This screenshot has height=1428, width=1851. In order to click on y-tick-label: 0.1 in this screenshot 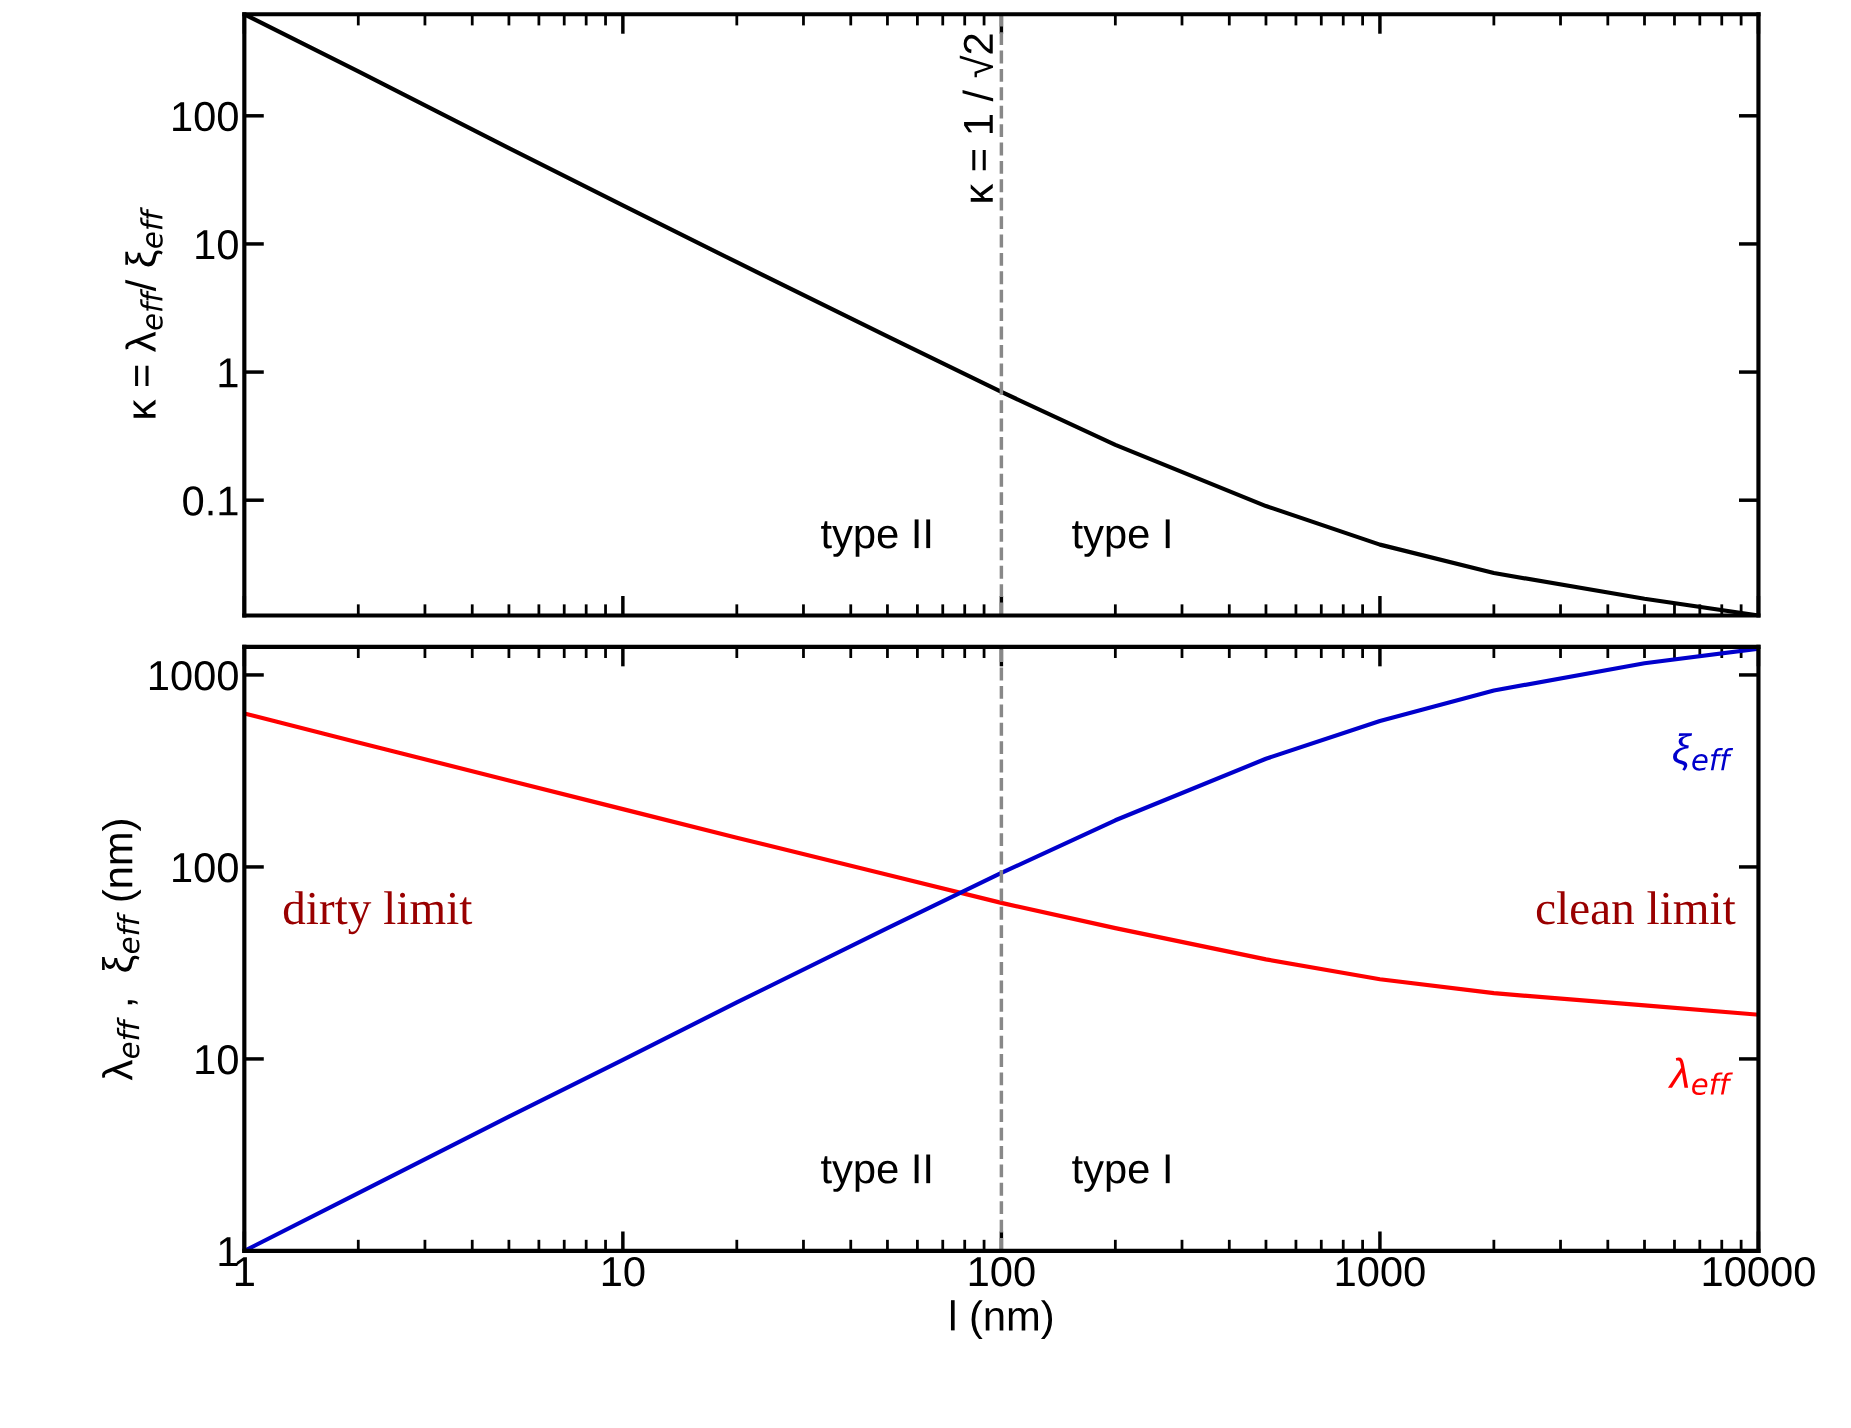, I will do `click(210, 501)`.